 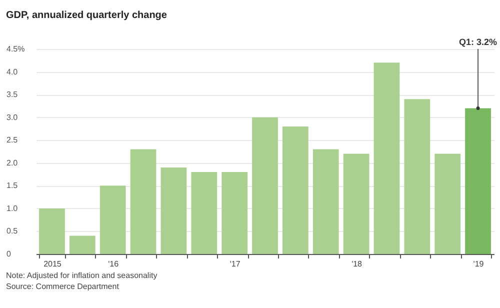 I want to click on x-tick-label: 2015, so click(x=53, y=264).